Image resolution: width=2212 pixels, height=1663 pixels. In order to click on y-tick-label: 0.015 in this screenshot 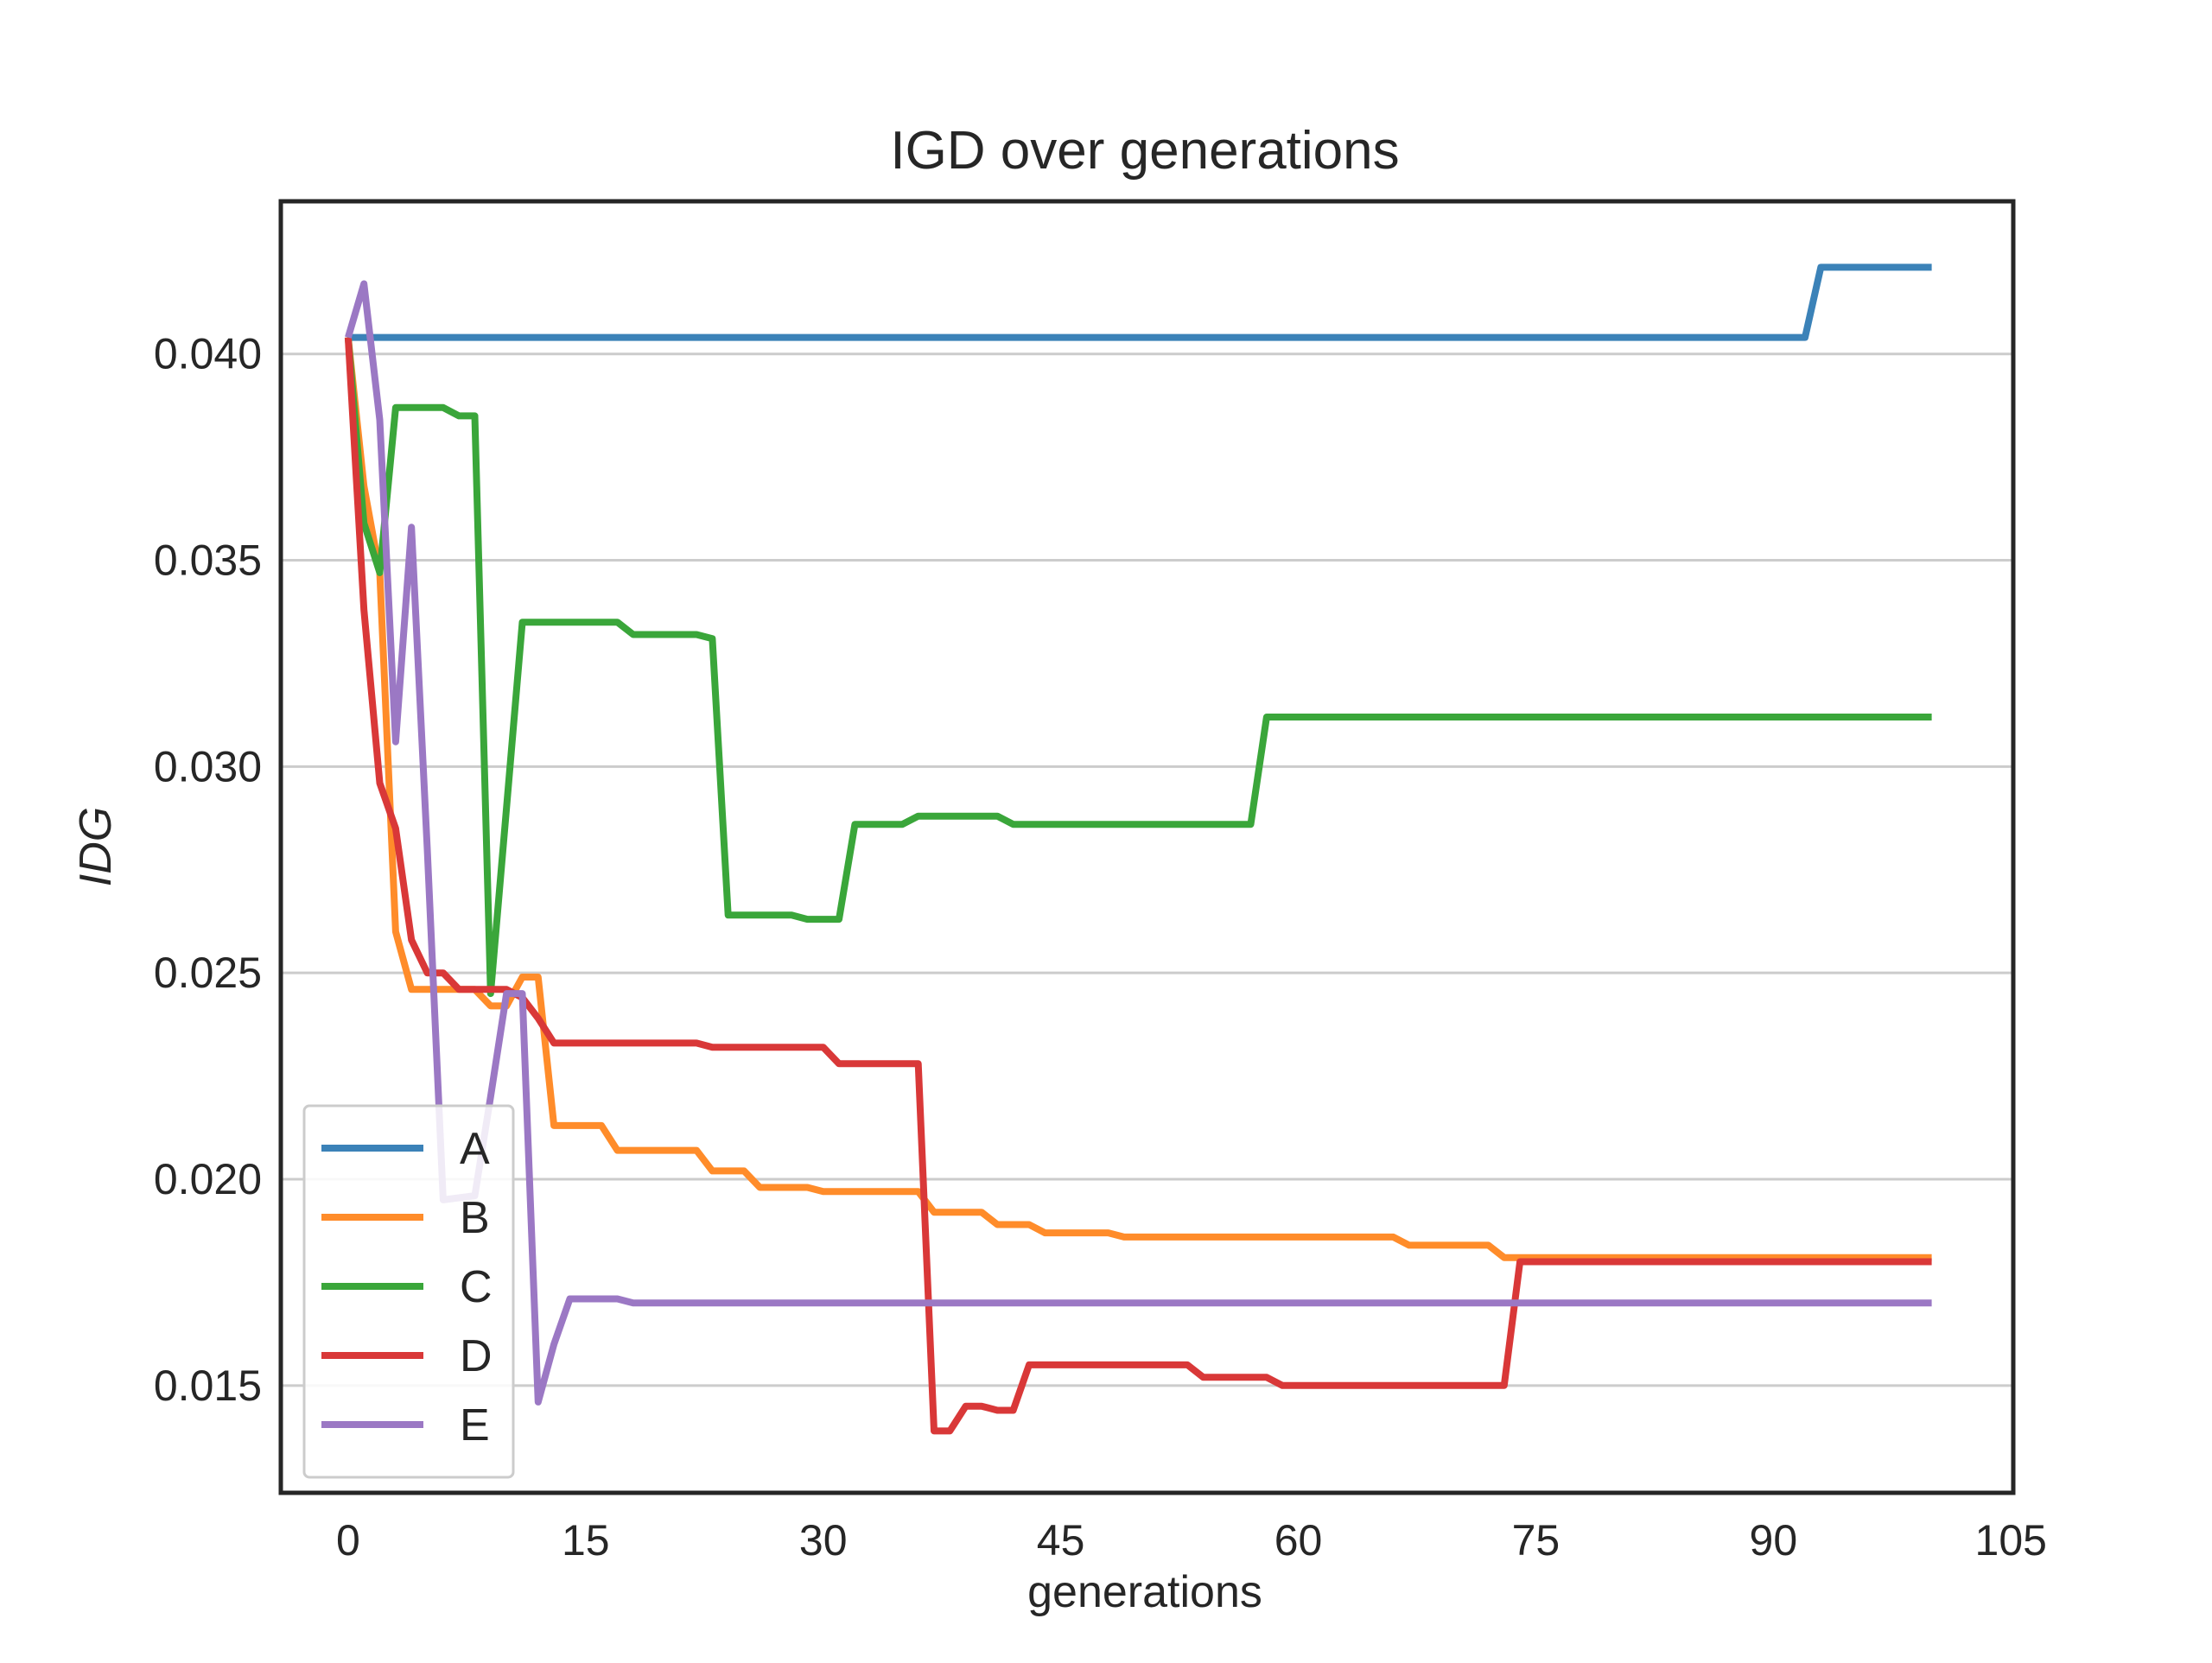, I will do `click(208, 1386)`.